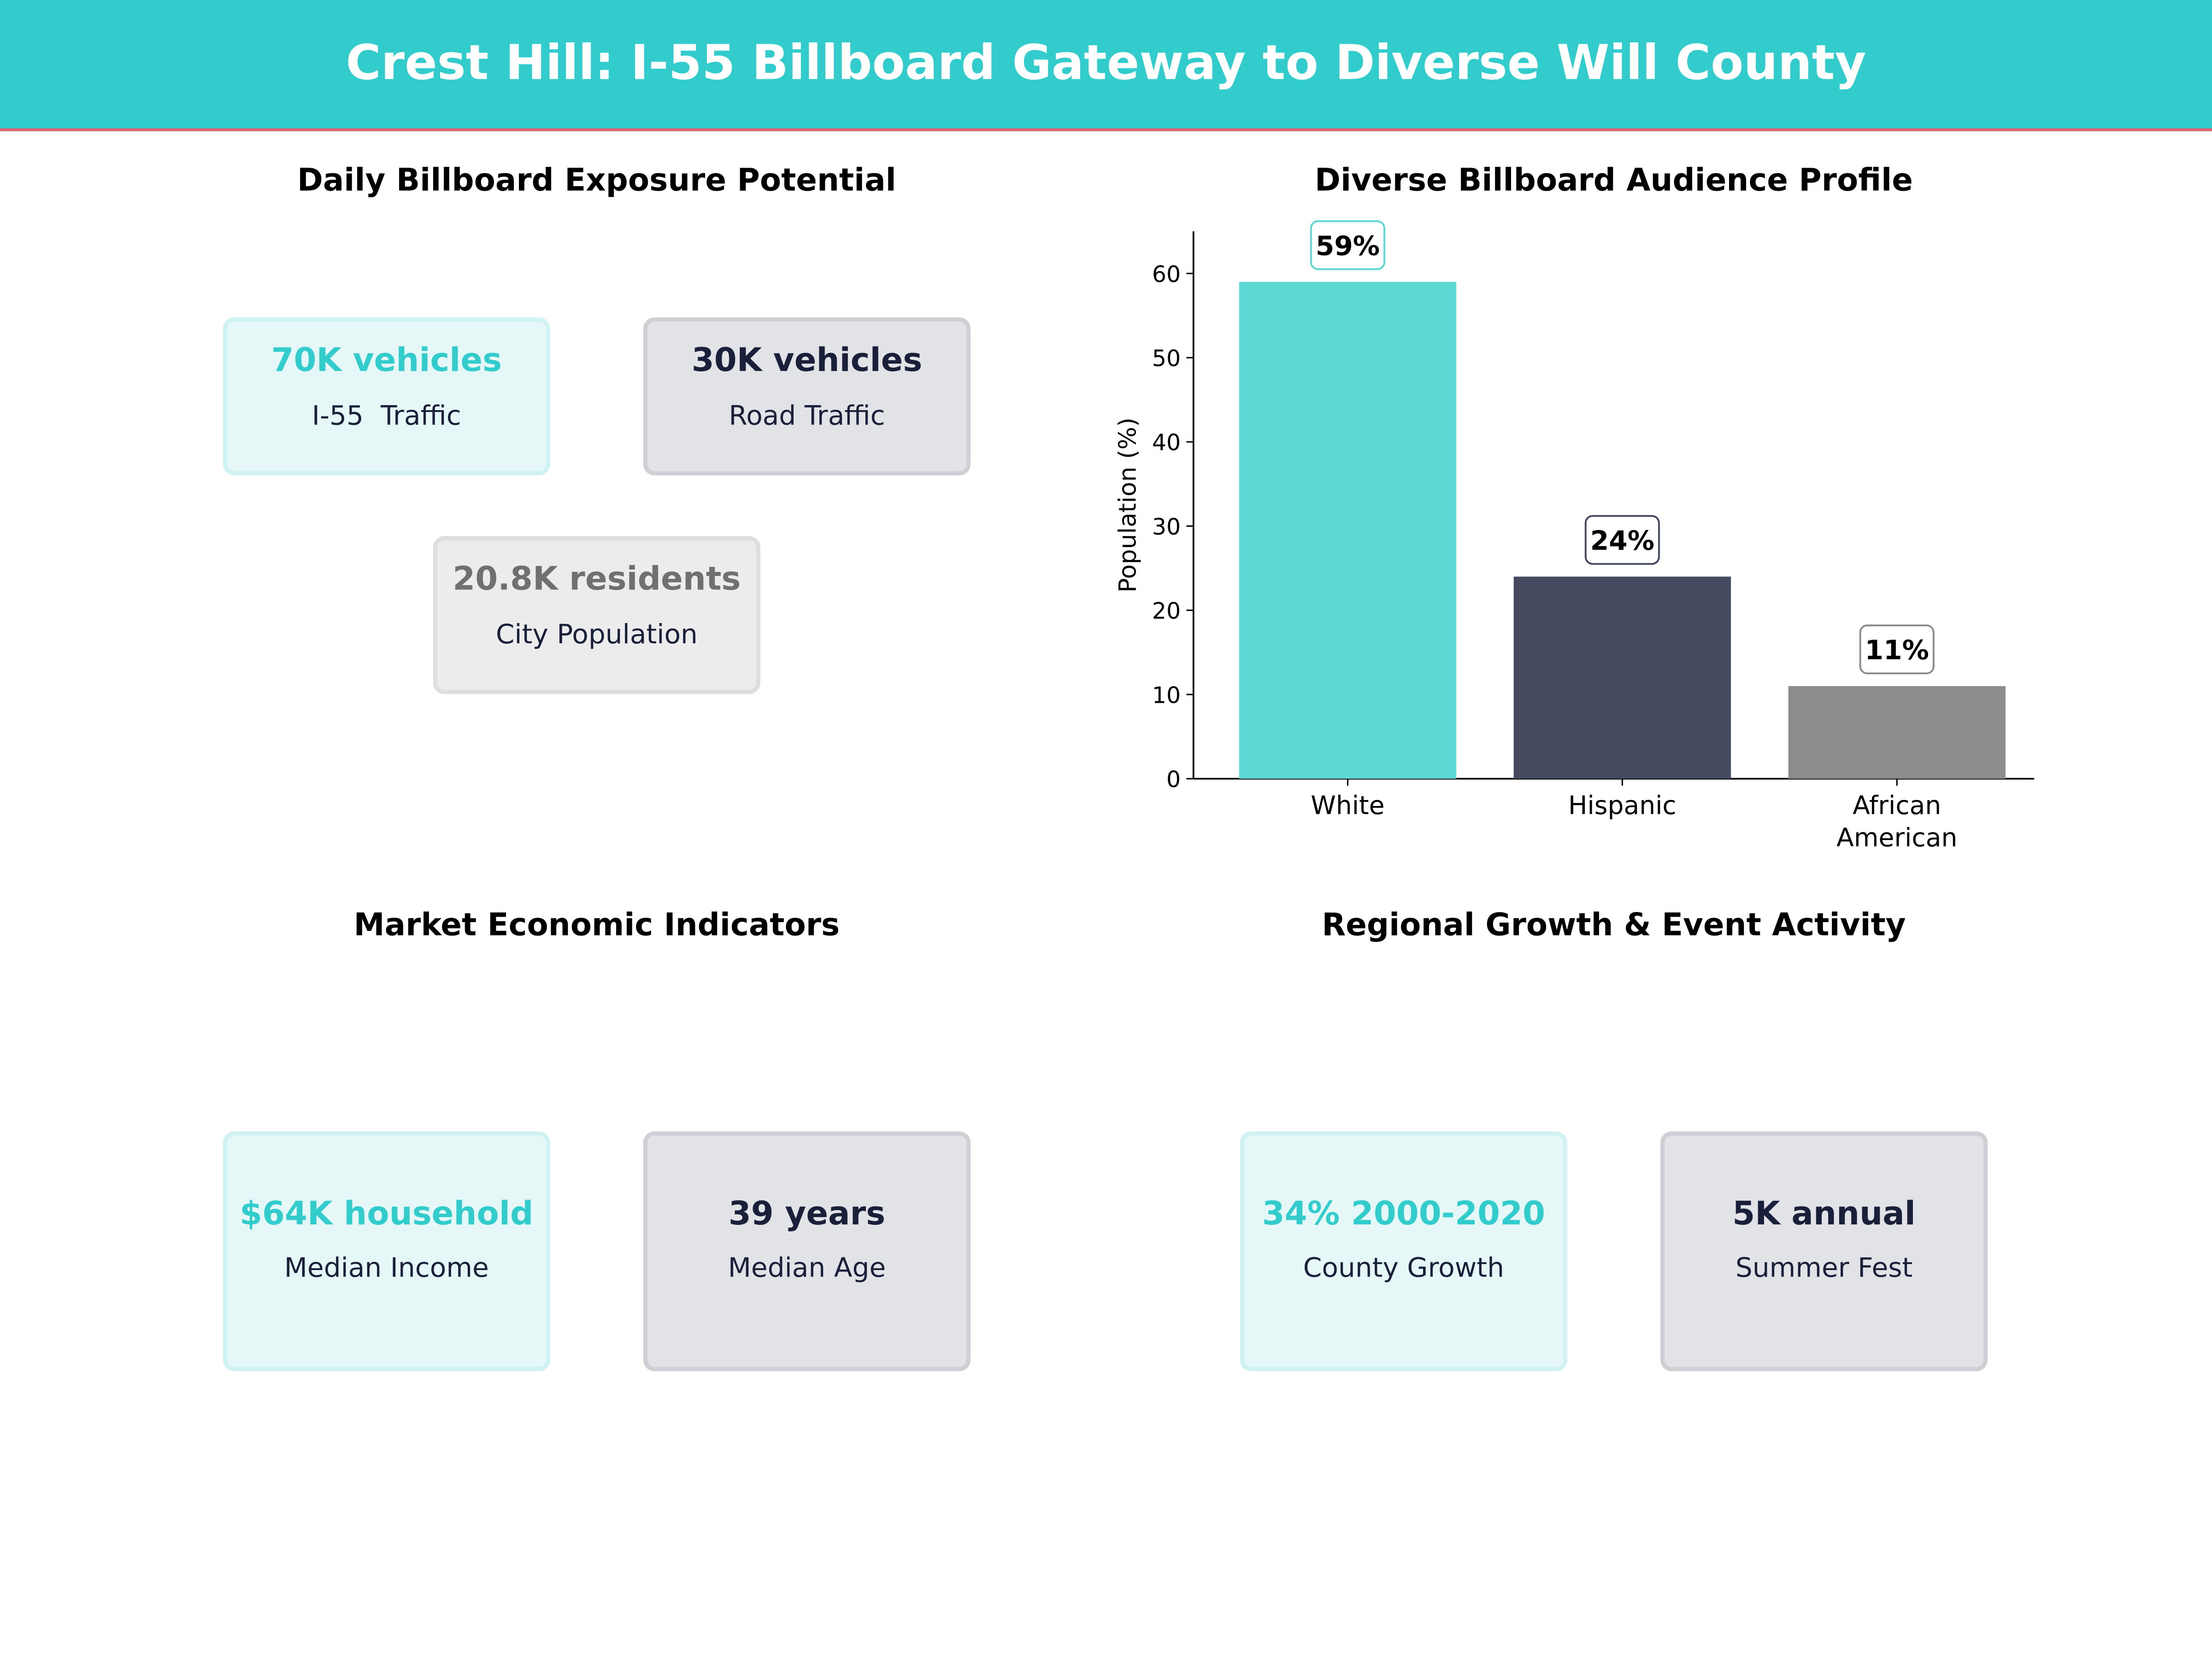  What do you see at coordinates (386, 361) in the screenshot?
I see `card-value: 70K vehicles` at bounding box center [386, 361].